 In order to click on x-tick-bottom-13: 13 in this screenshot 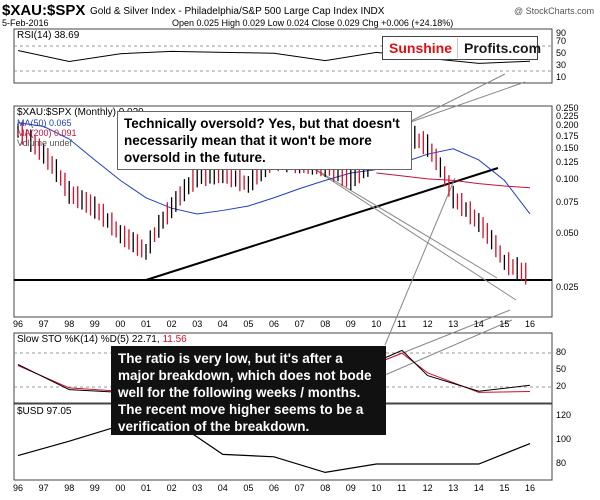, I will do `click(453, 488)`.